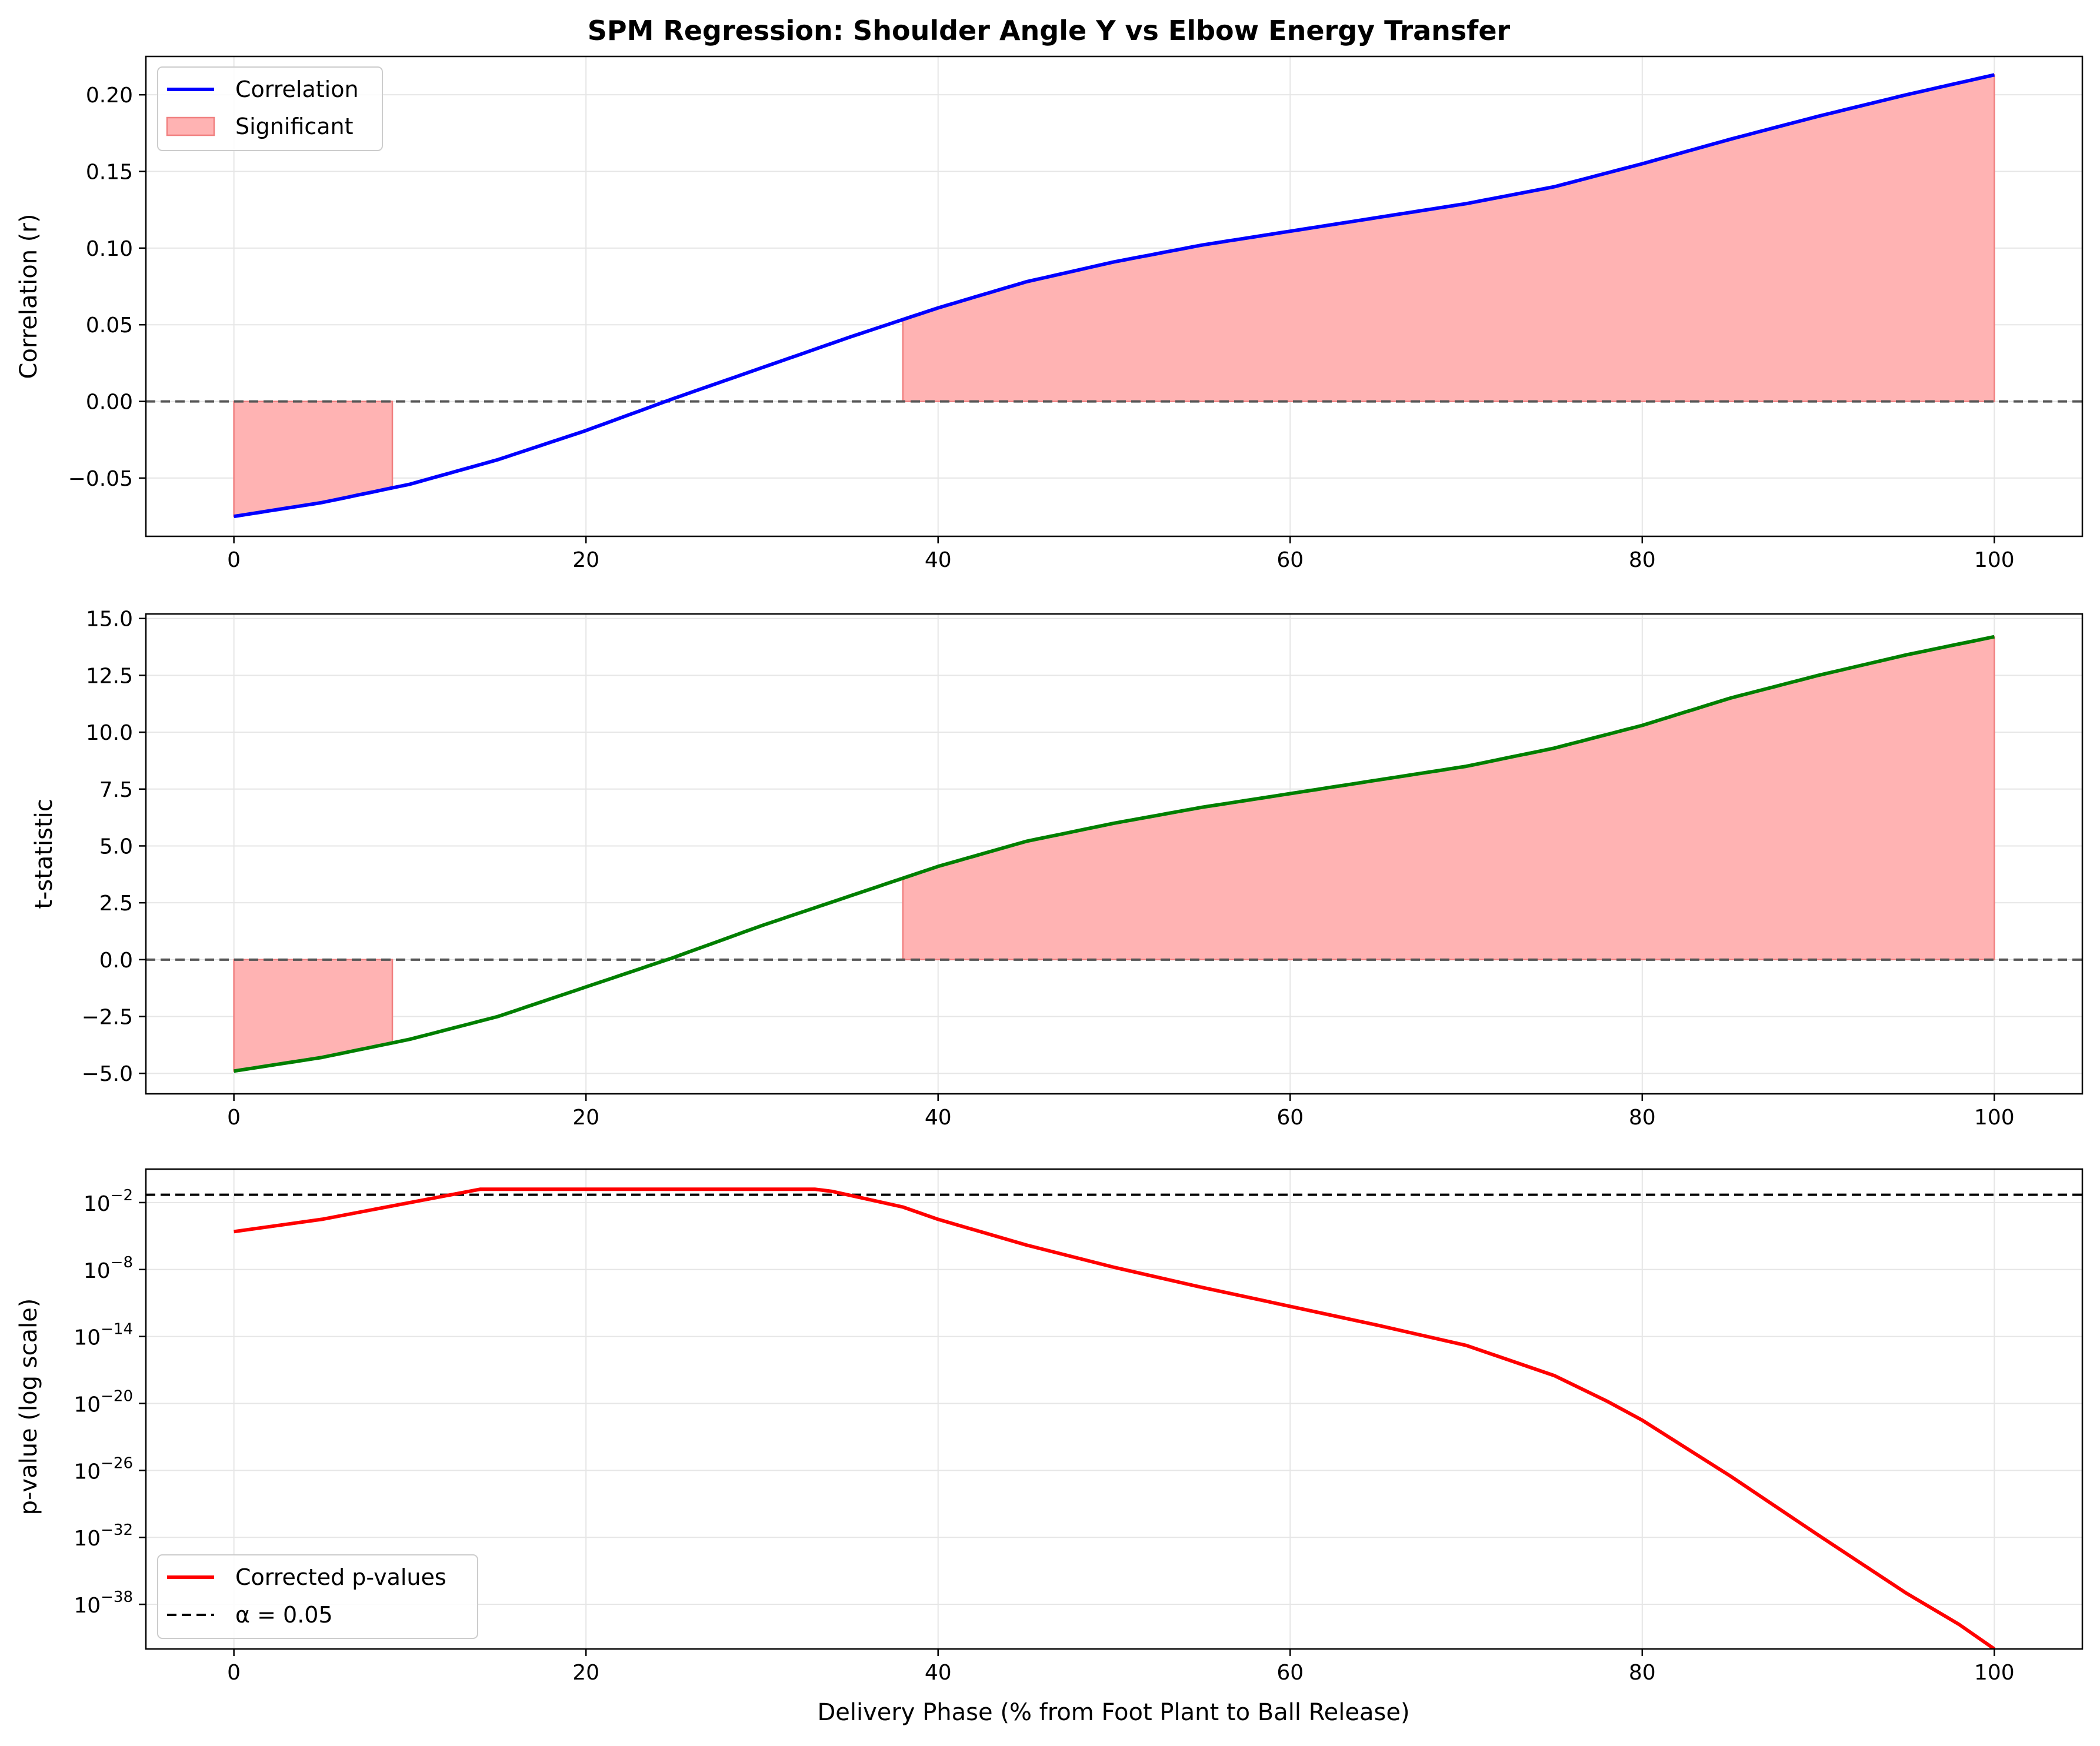 The image size is (2100, 1746). Describe the element at coordinates (109, 249) in the screenshot. I see `y-tick-label: 0.10` at that location.